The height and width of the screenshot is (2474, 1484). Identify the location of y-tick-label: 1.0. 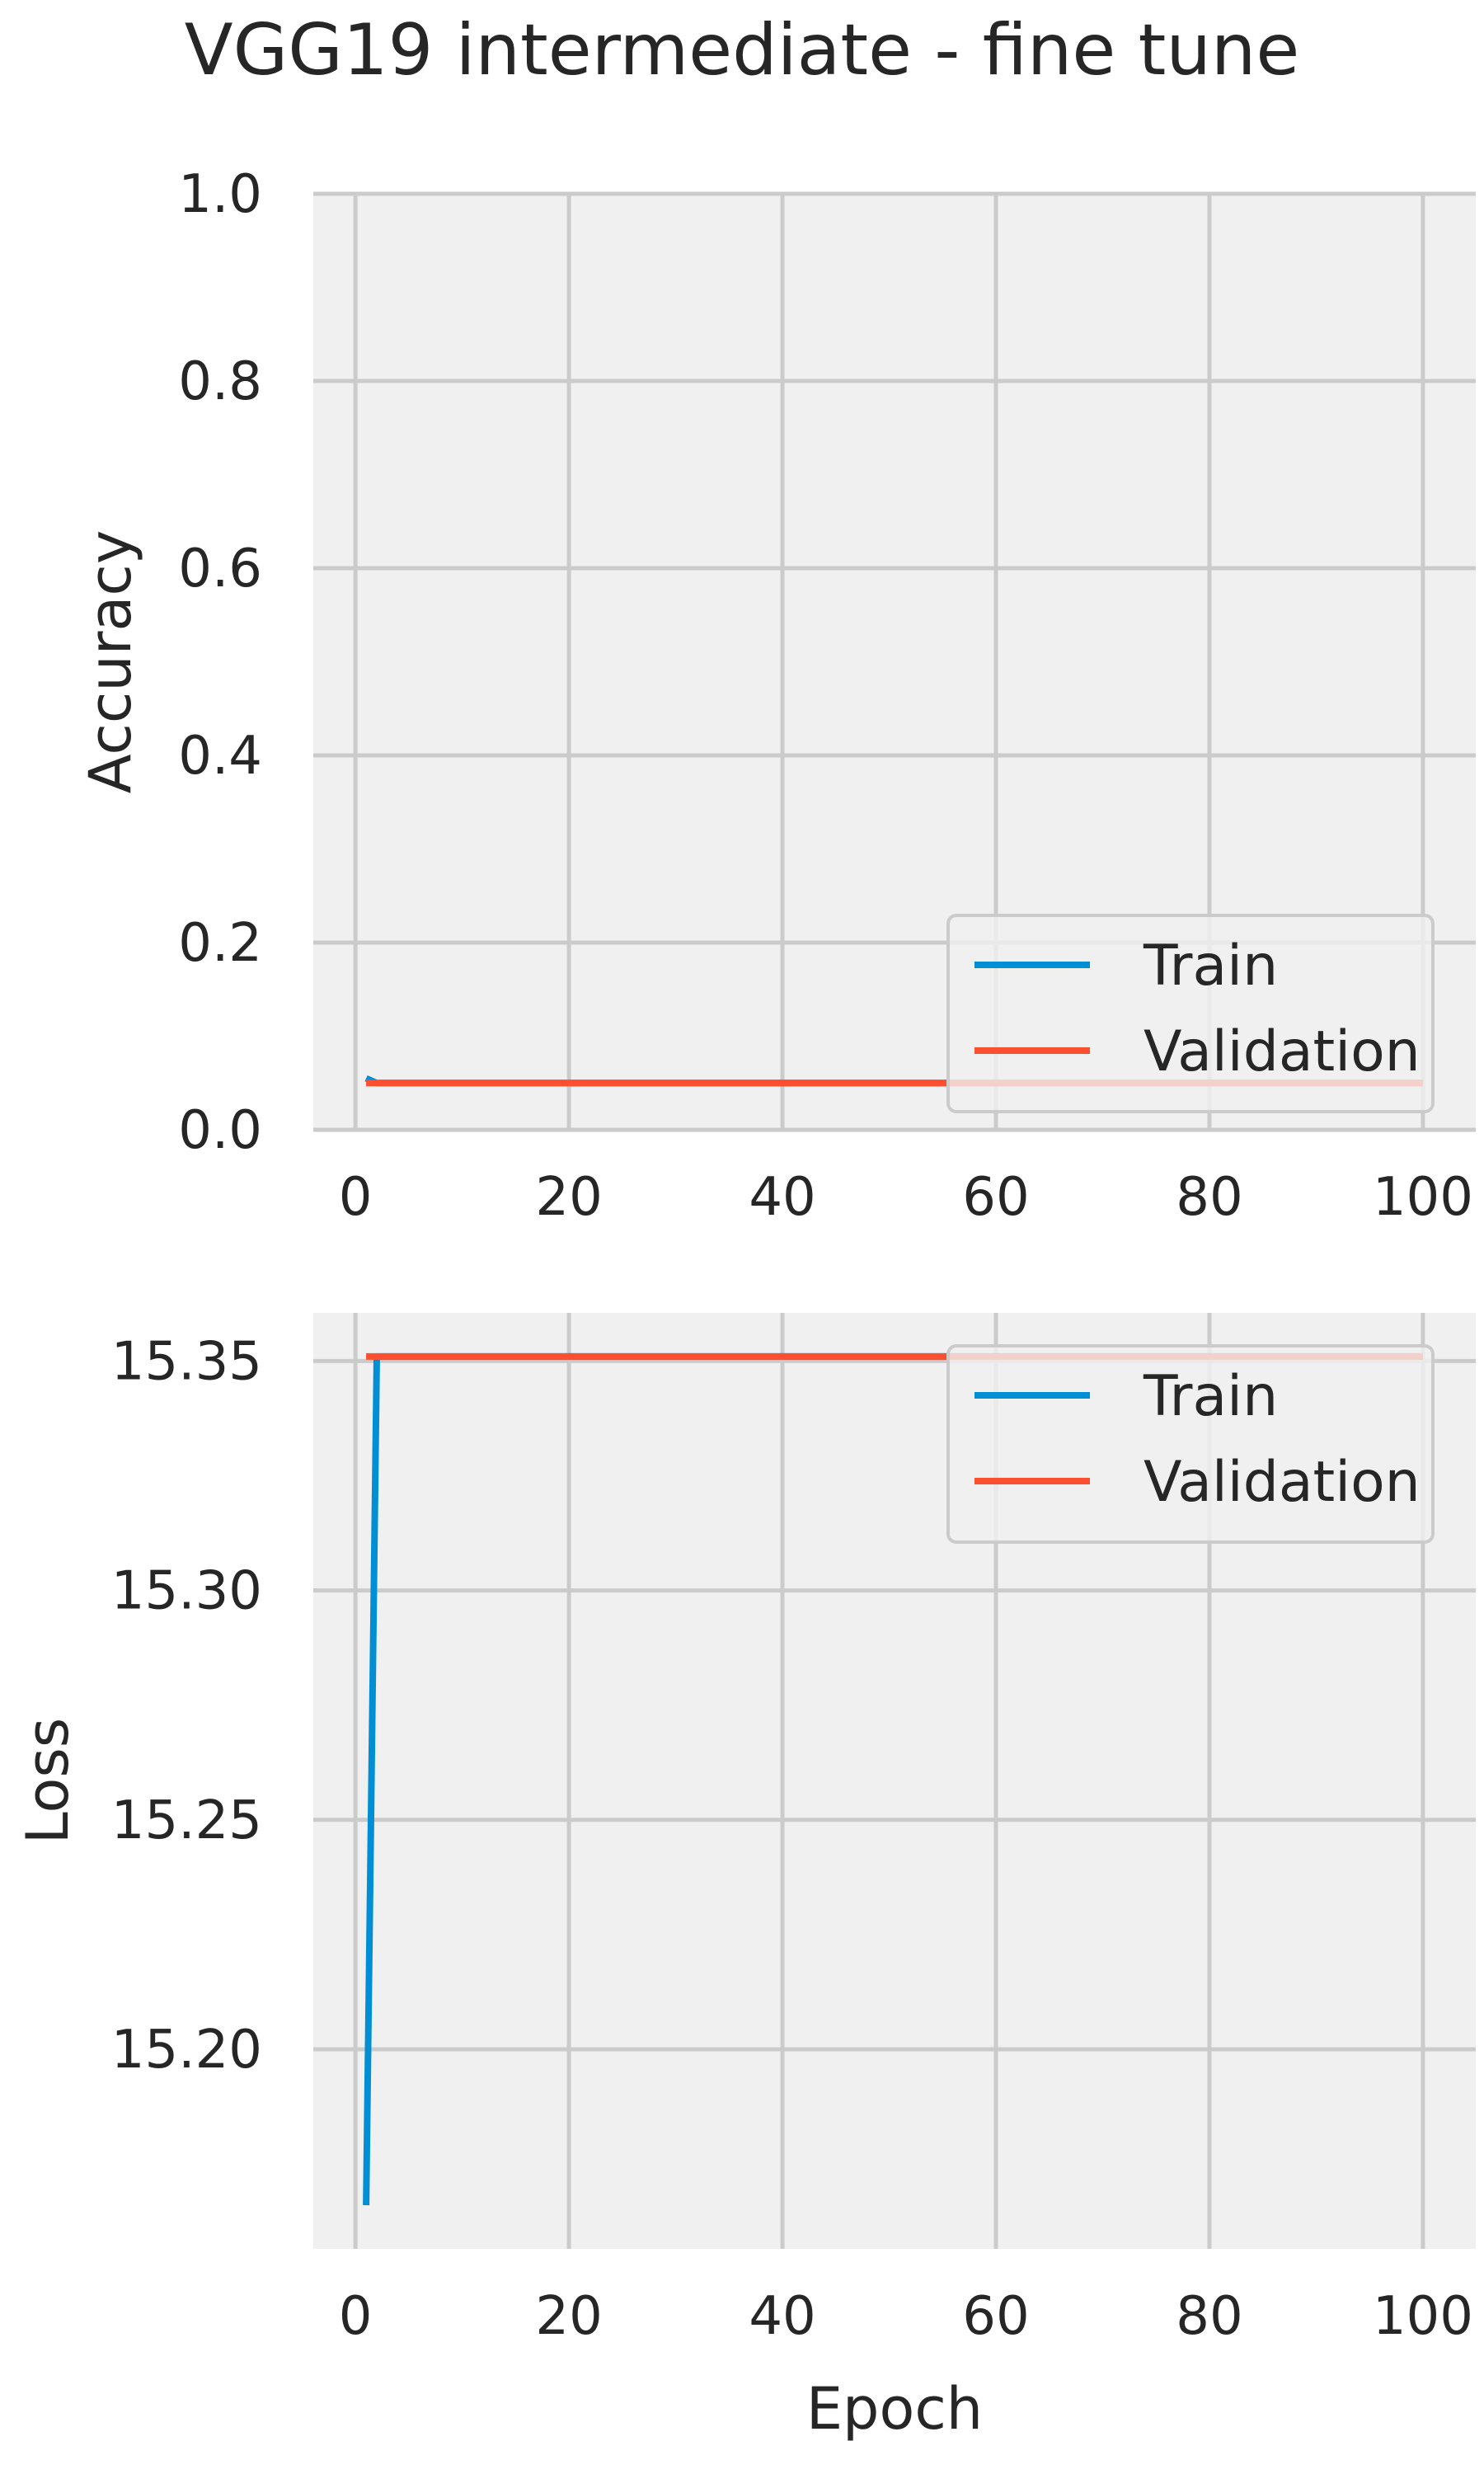
(220, 194).